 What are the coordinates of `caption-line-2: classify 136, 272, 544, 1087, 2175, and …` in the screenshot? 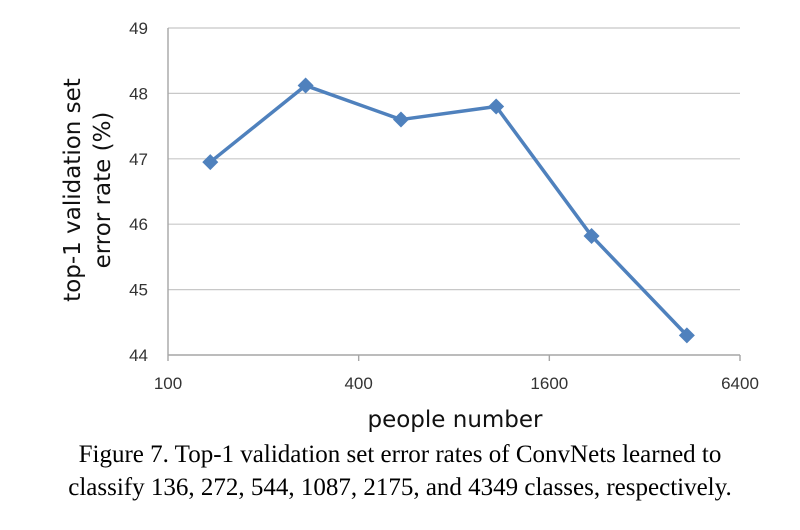 It's located at (400, 487).